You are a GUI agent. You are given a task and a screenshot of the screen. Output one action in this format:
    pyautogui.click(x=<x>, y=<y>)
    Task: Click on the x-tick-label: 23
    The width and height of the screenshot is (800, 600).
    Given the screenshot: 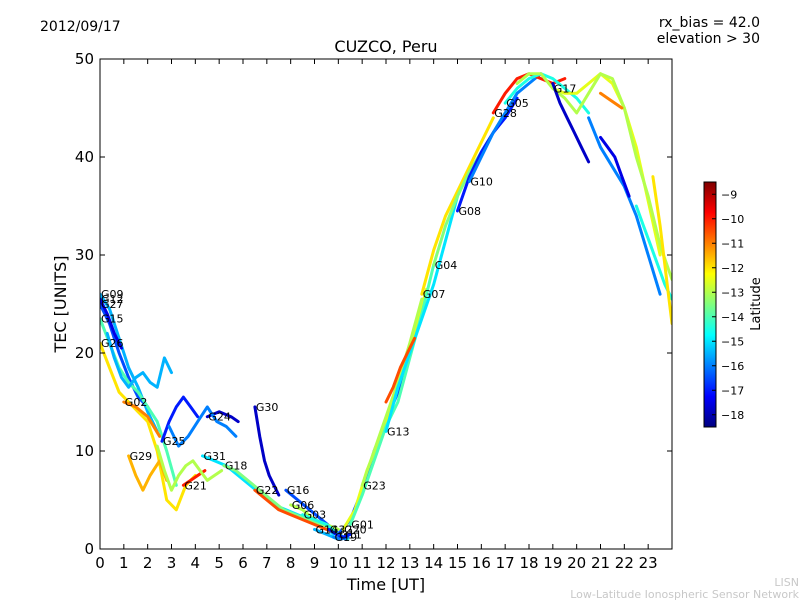 What is the action you would take?
    pyautogui.click(x=648, y=563)
    